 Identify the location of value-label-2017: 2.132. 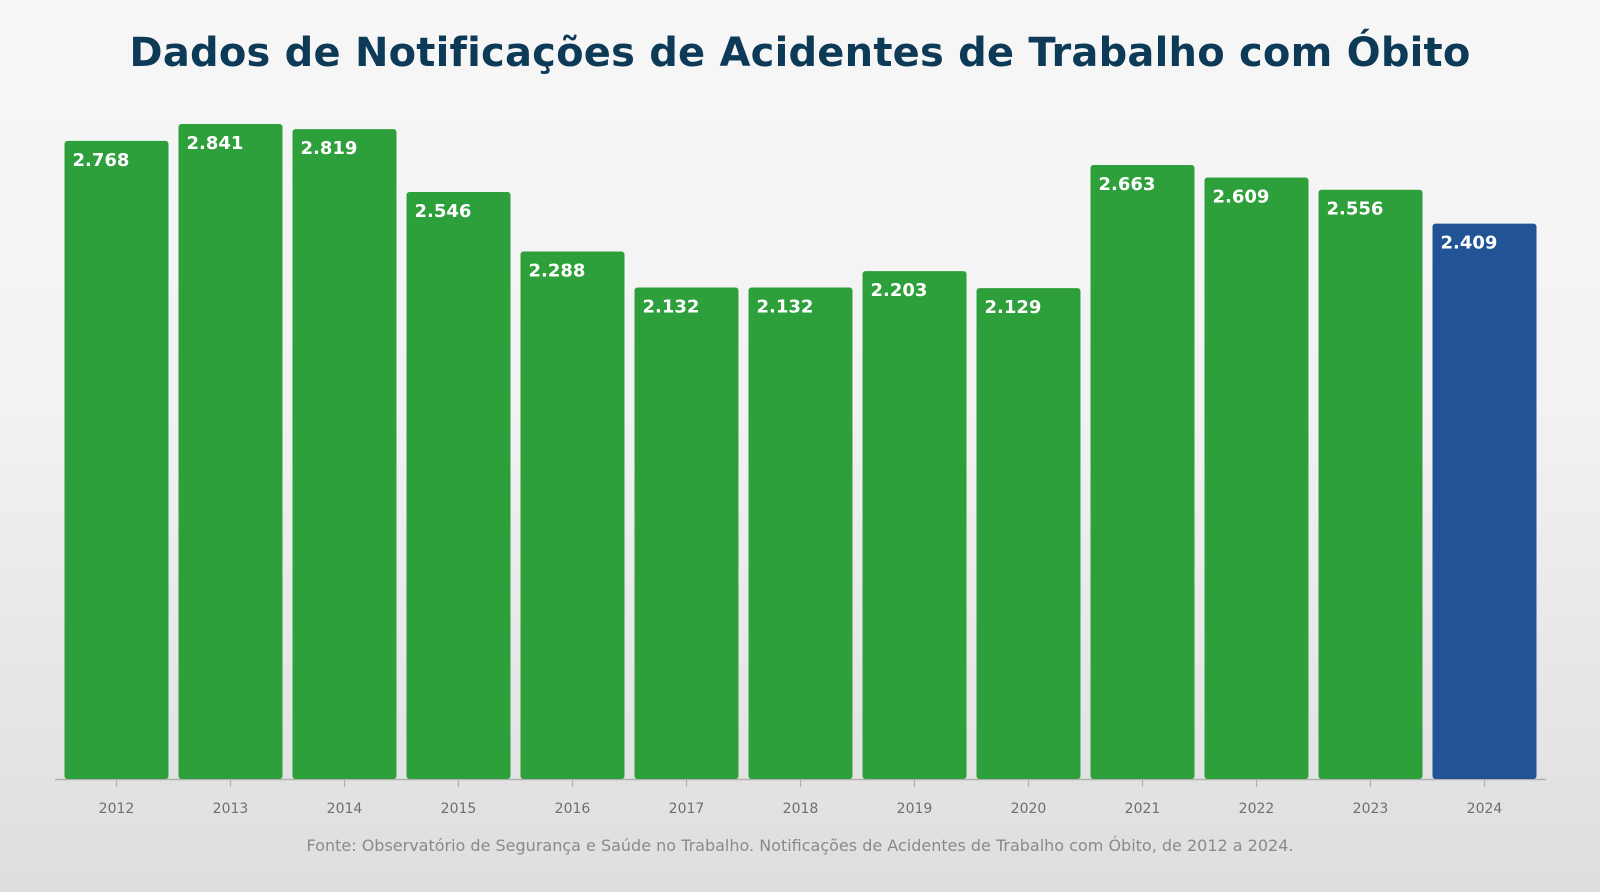
(671, 306).